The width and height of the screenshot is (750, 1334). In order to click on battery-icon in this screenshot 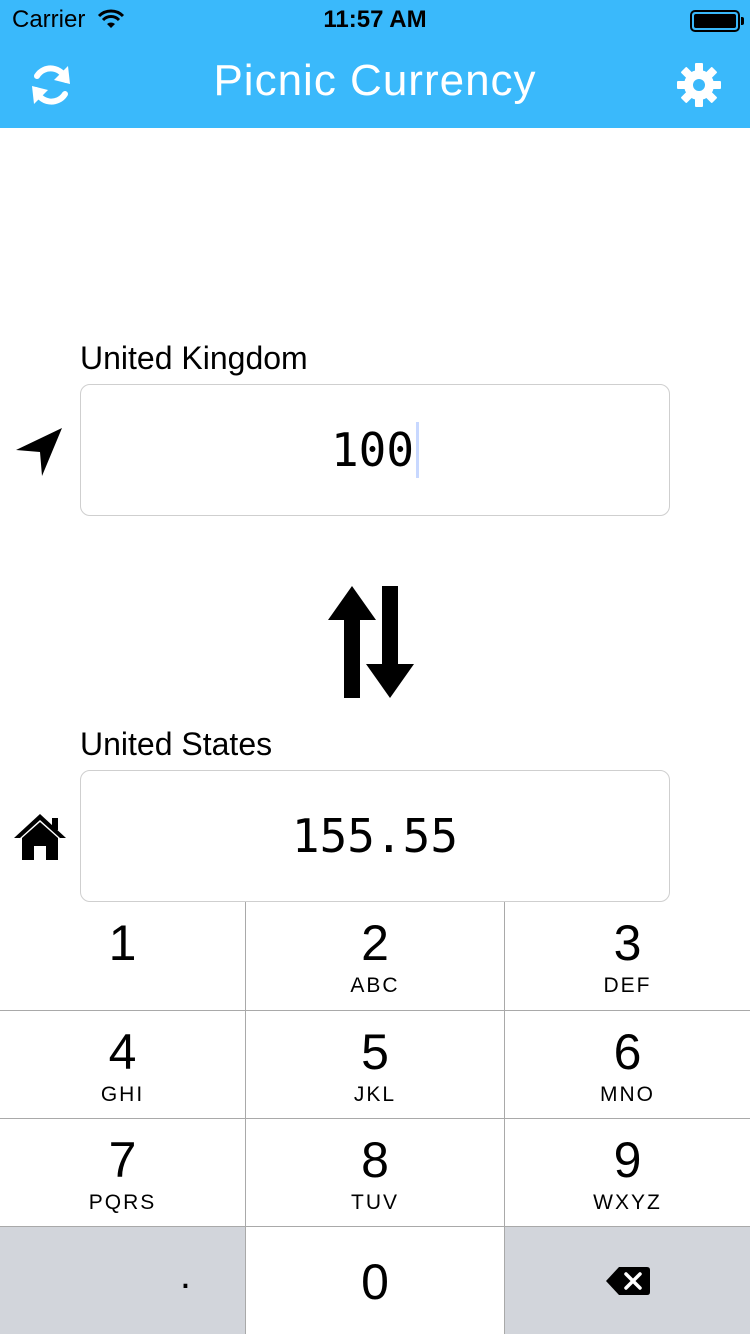, I will do `click(715, 21)`.